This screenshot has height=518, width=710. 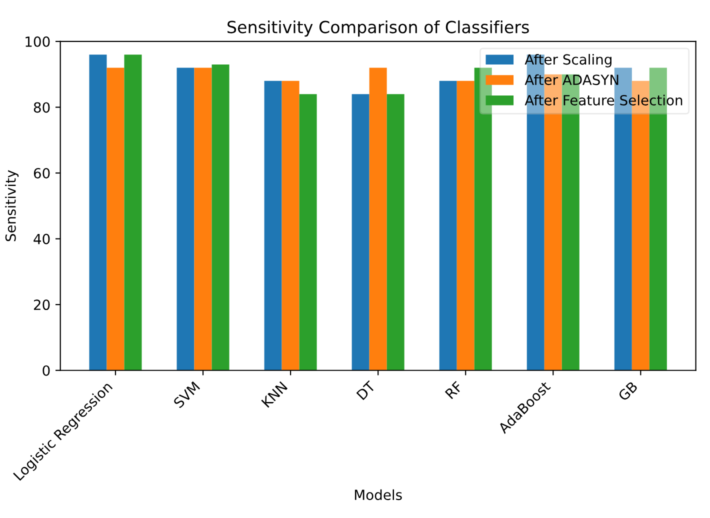 What do you see at coordinates (378, 494) in the screenshot?
I see `x-axis-title: Models` at bounding box center [378, 494].